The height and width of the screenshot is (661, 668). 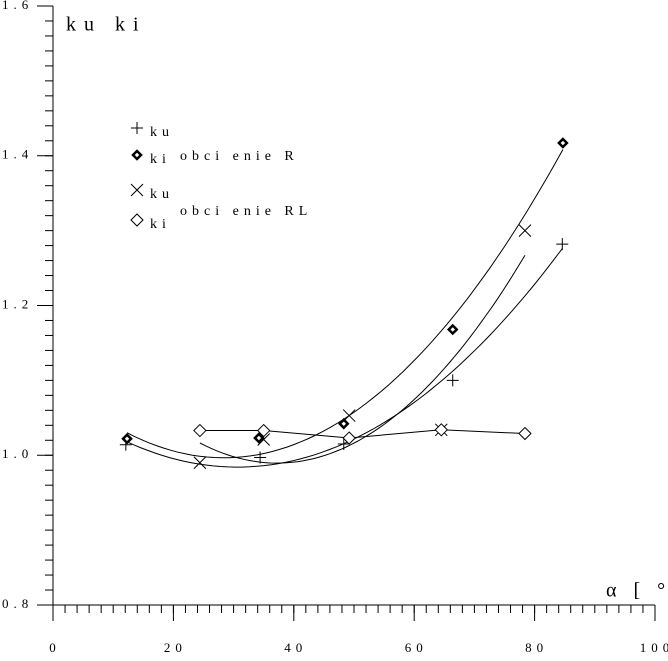 What do you see at coordinates (239, 156) in the screenshot?
I see `legend-group-label: obci enie R` at bounding box center [239, 156].